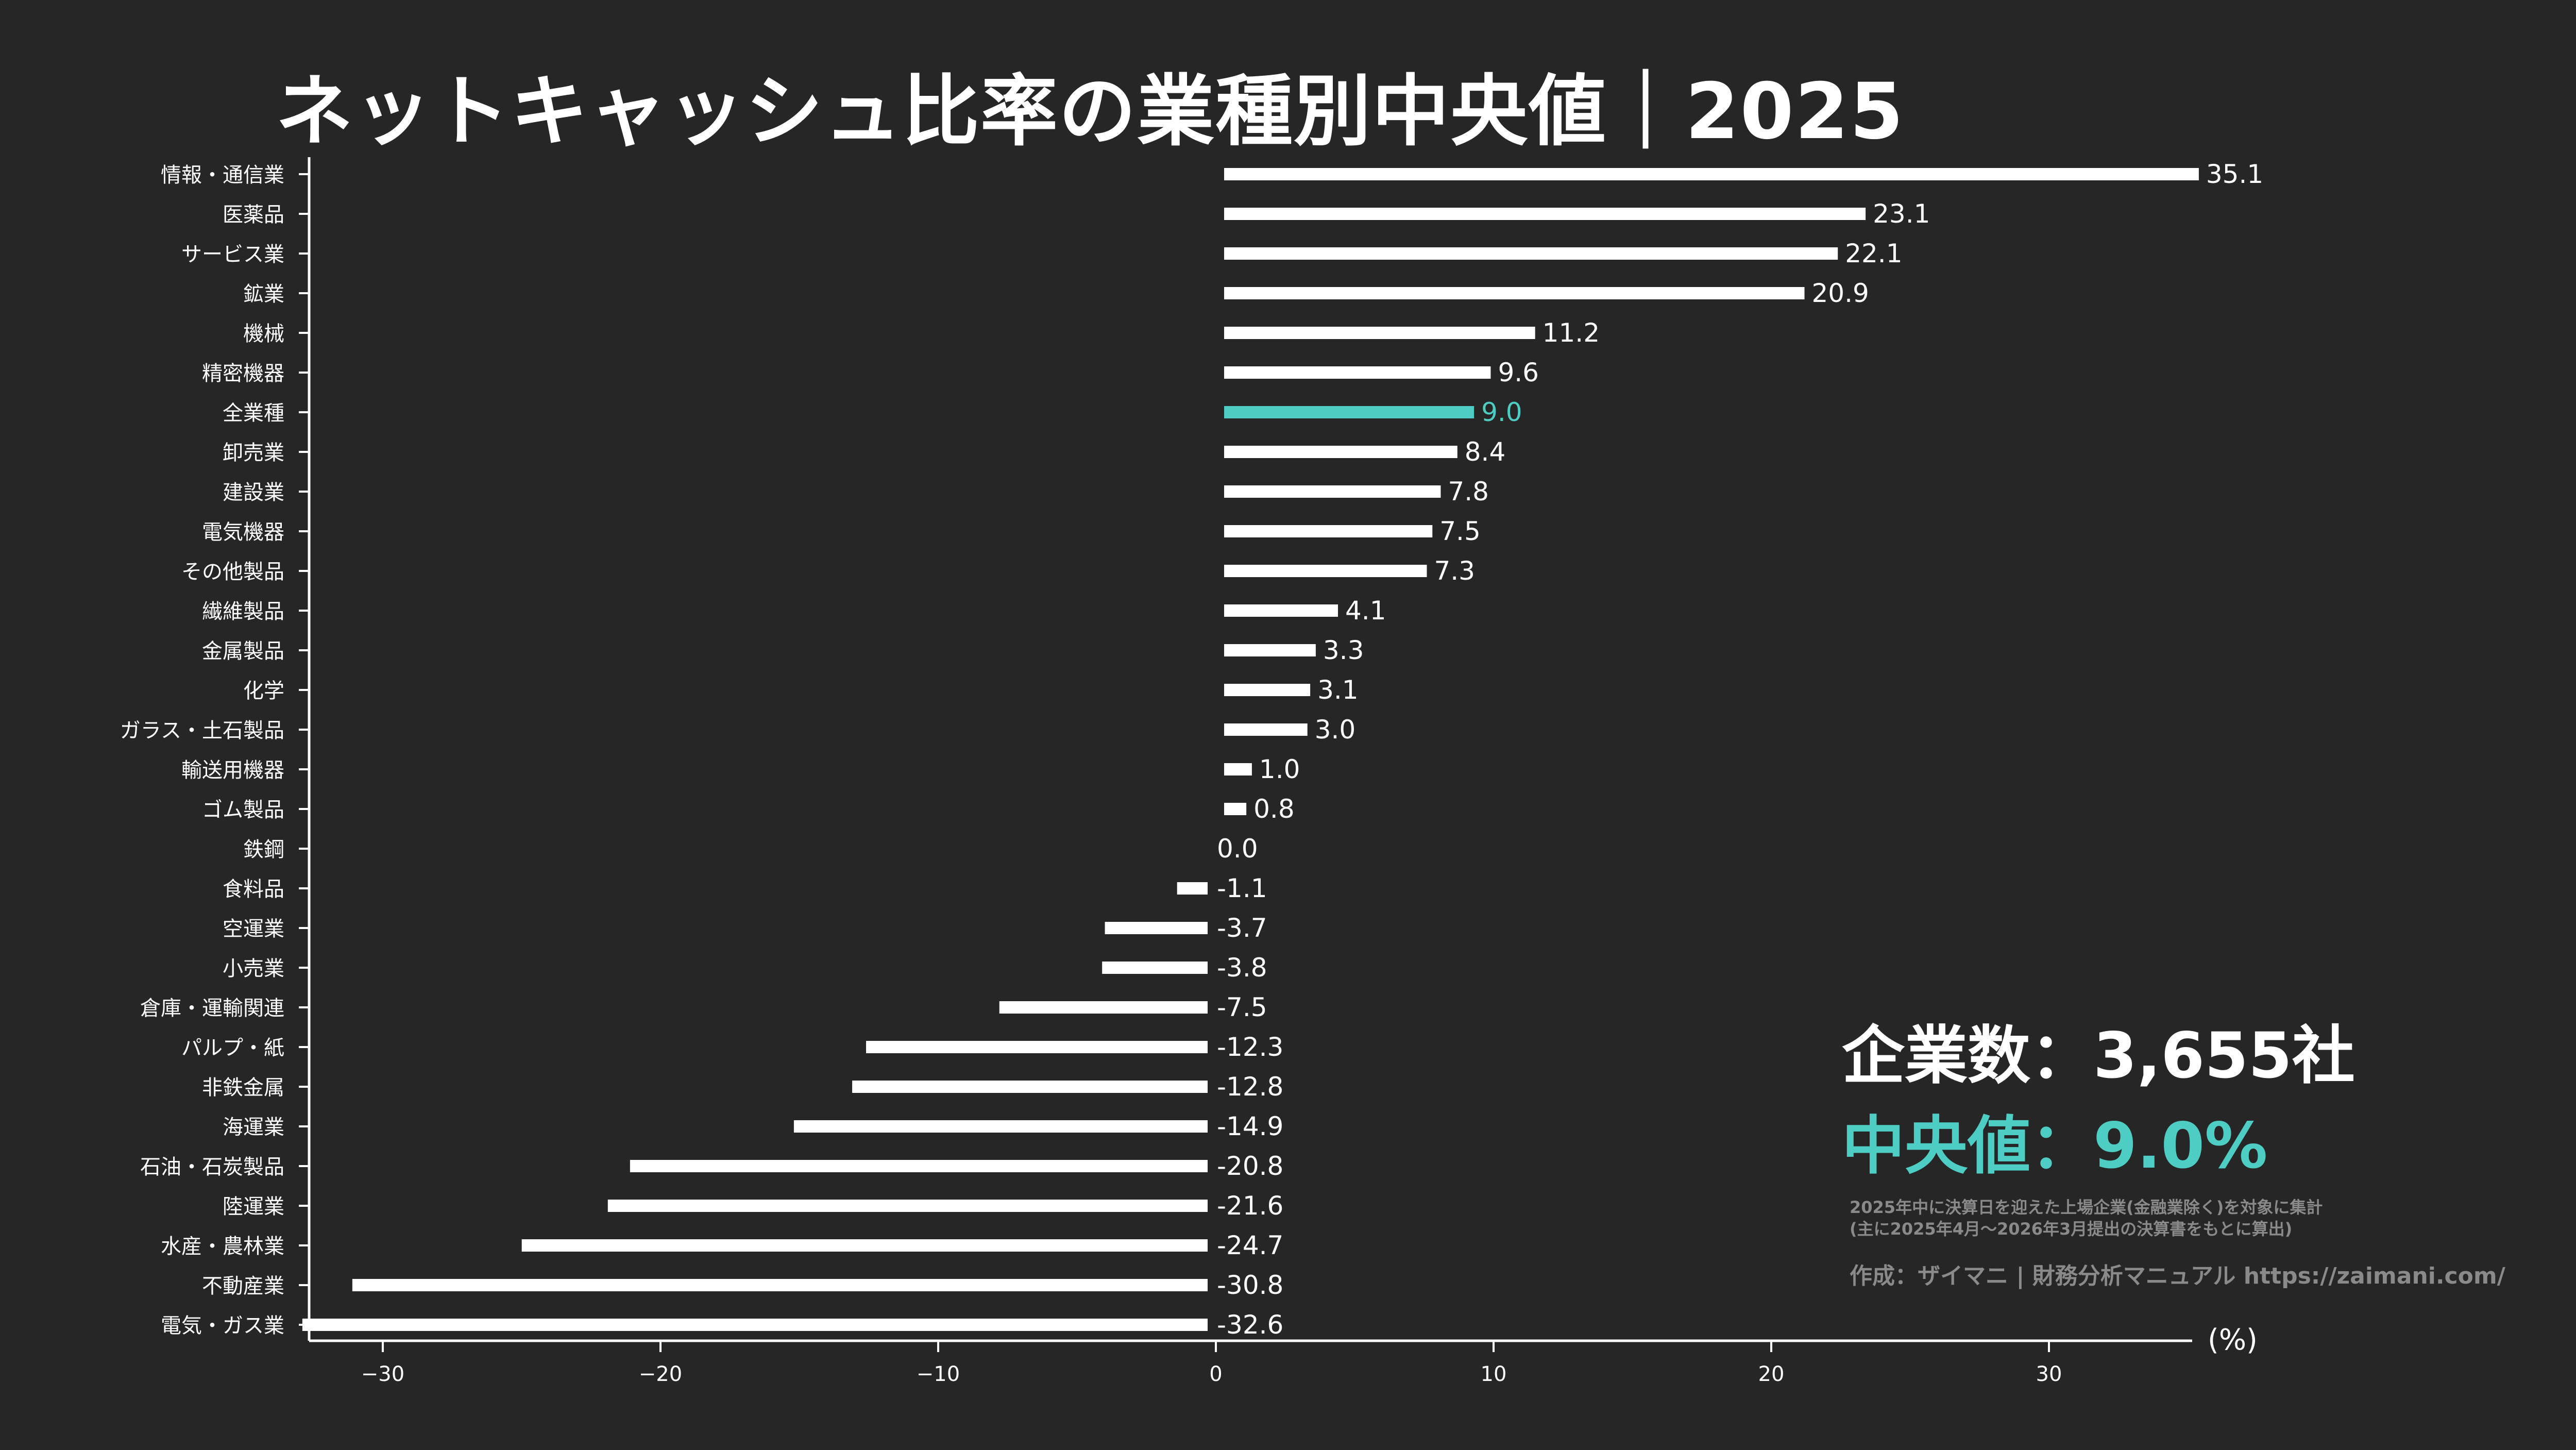  What do you see at coordinates (1518, 372) in the screenshot?
I see `value-label: 9.6` at bounding box center [1518, 372].